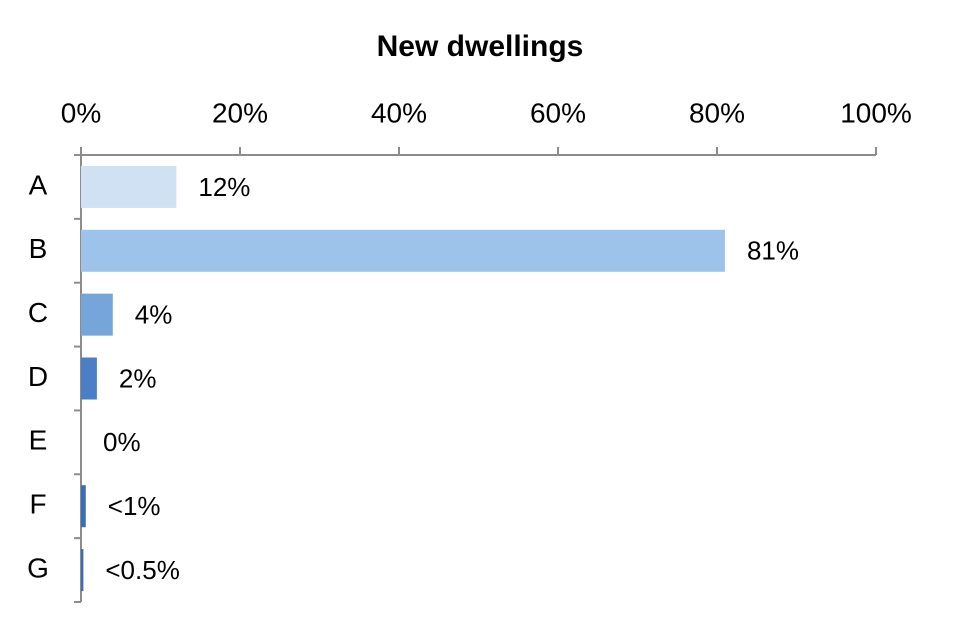 The height and width of the screenshot is (640, 960). I want to click on x-tick-label: 20%, so click(240, 112).